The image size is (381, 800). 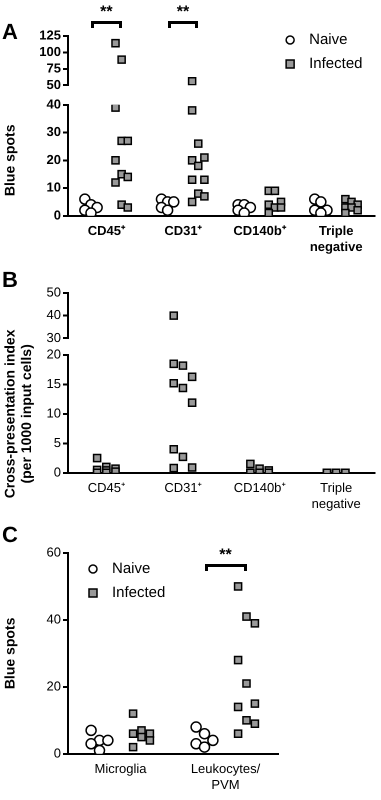 I want to click on y-tick-label: 5, so click(x=57, y=442).